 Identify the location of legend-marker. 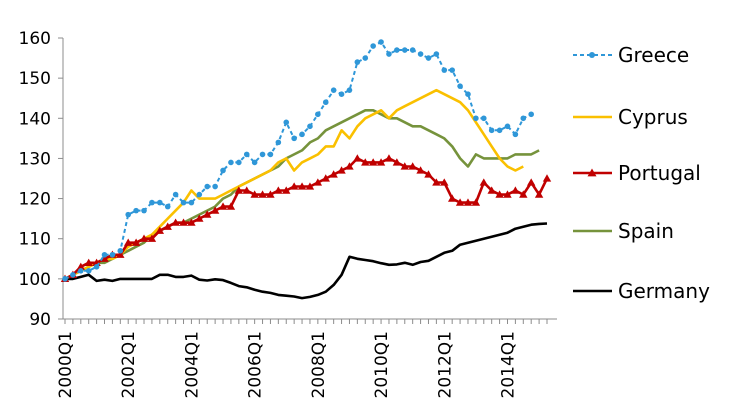
(592, 172).